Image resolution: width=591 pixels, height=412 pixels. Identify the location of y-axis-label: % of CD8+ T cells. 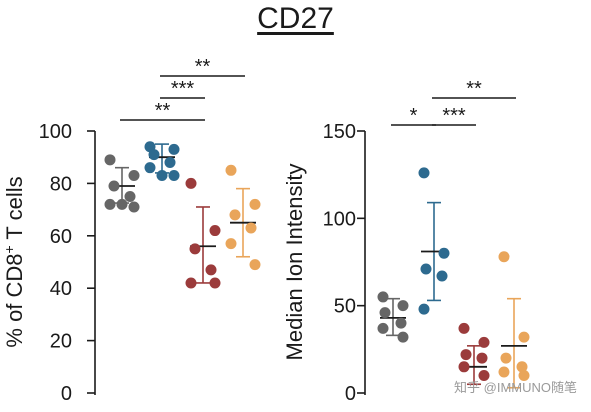
(14, 261).